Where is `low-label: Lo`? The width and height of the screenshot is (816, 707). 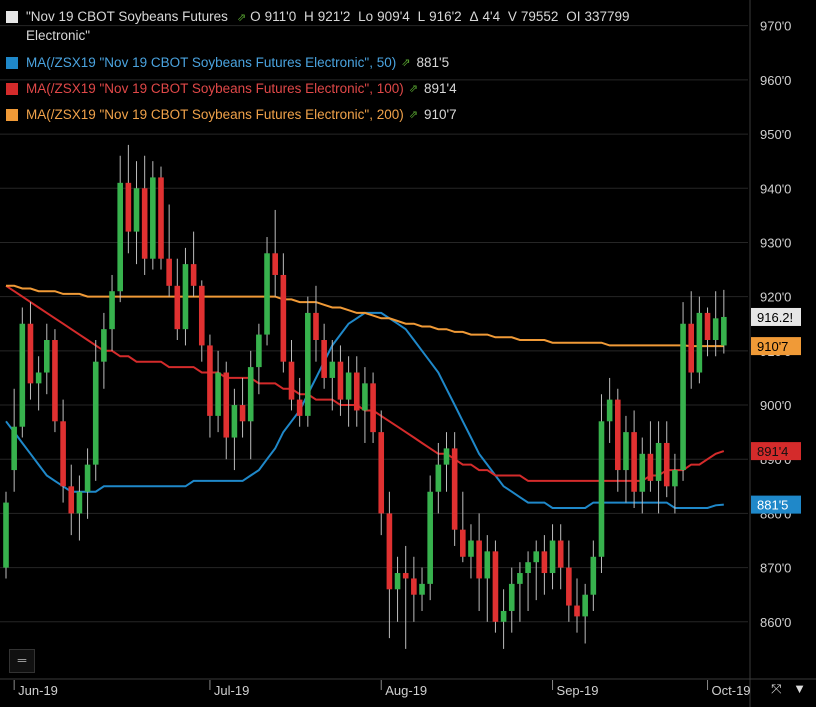 low-label: Lo is located at coordinates (366, 16).